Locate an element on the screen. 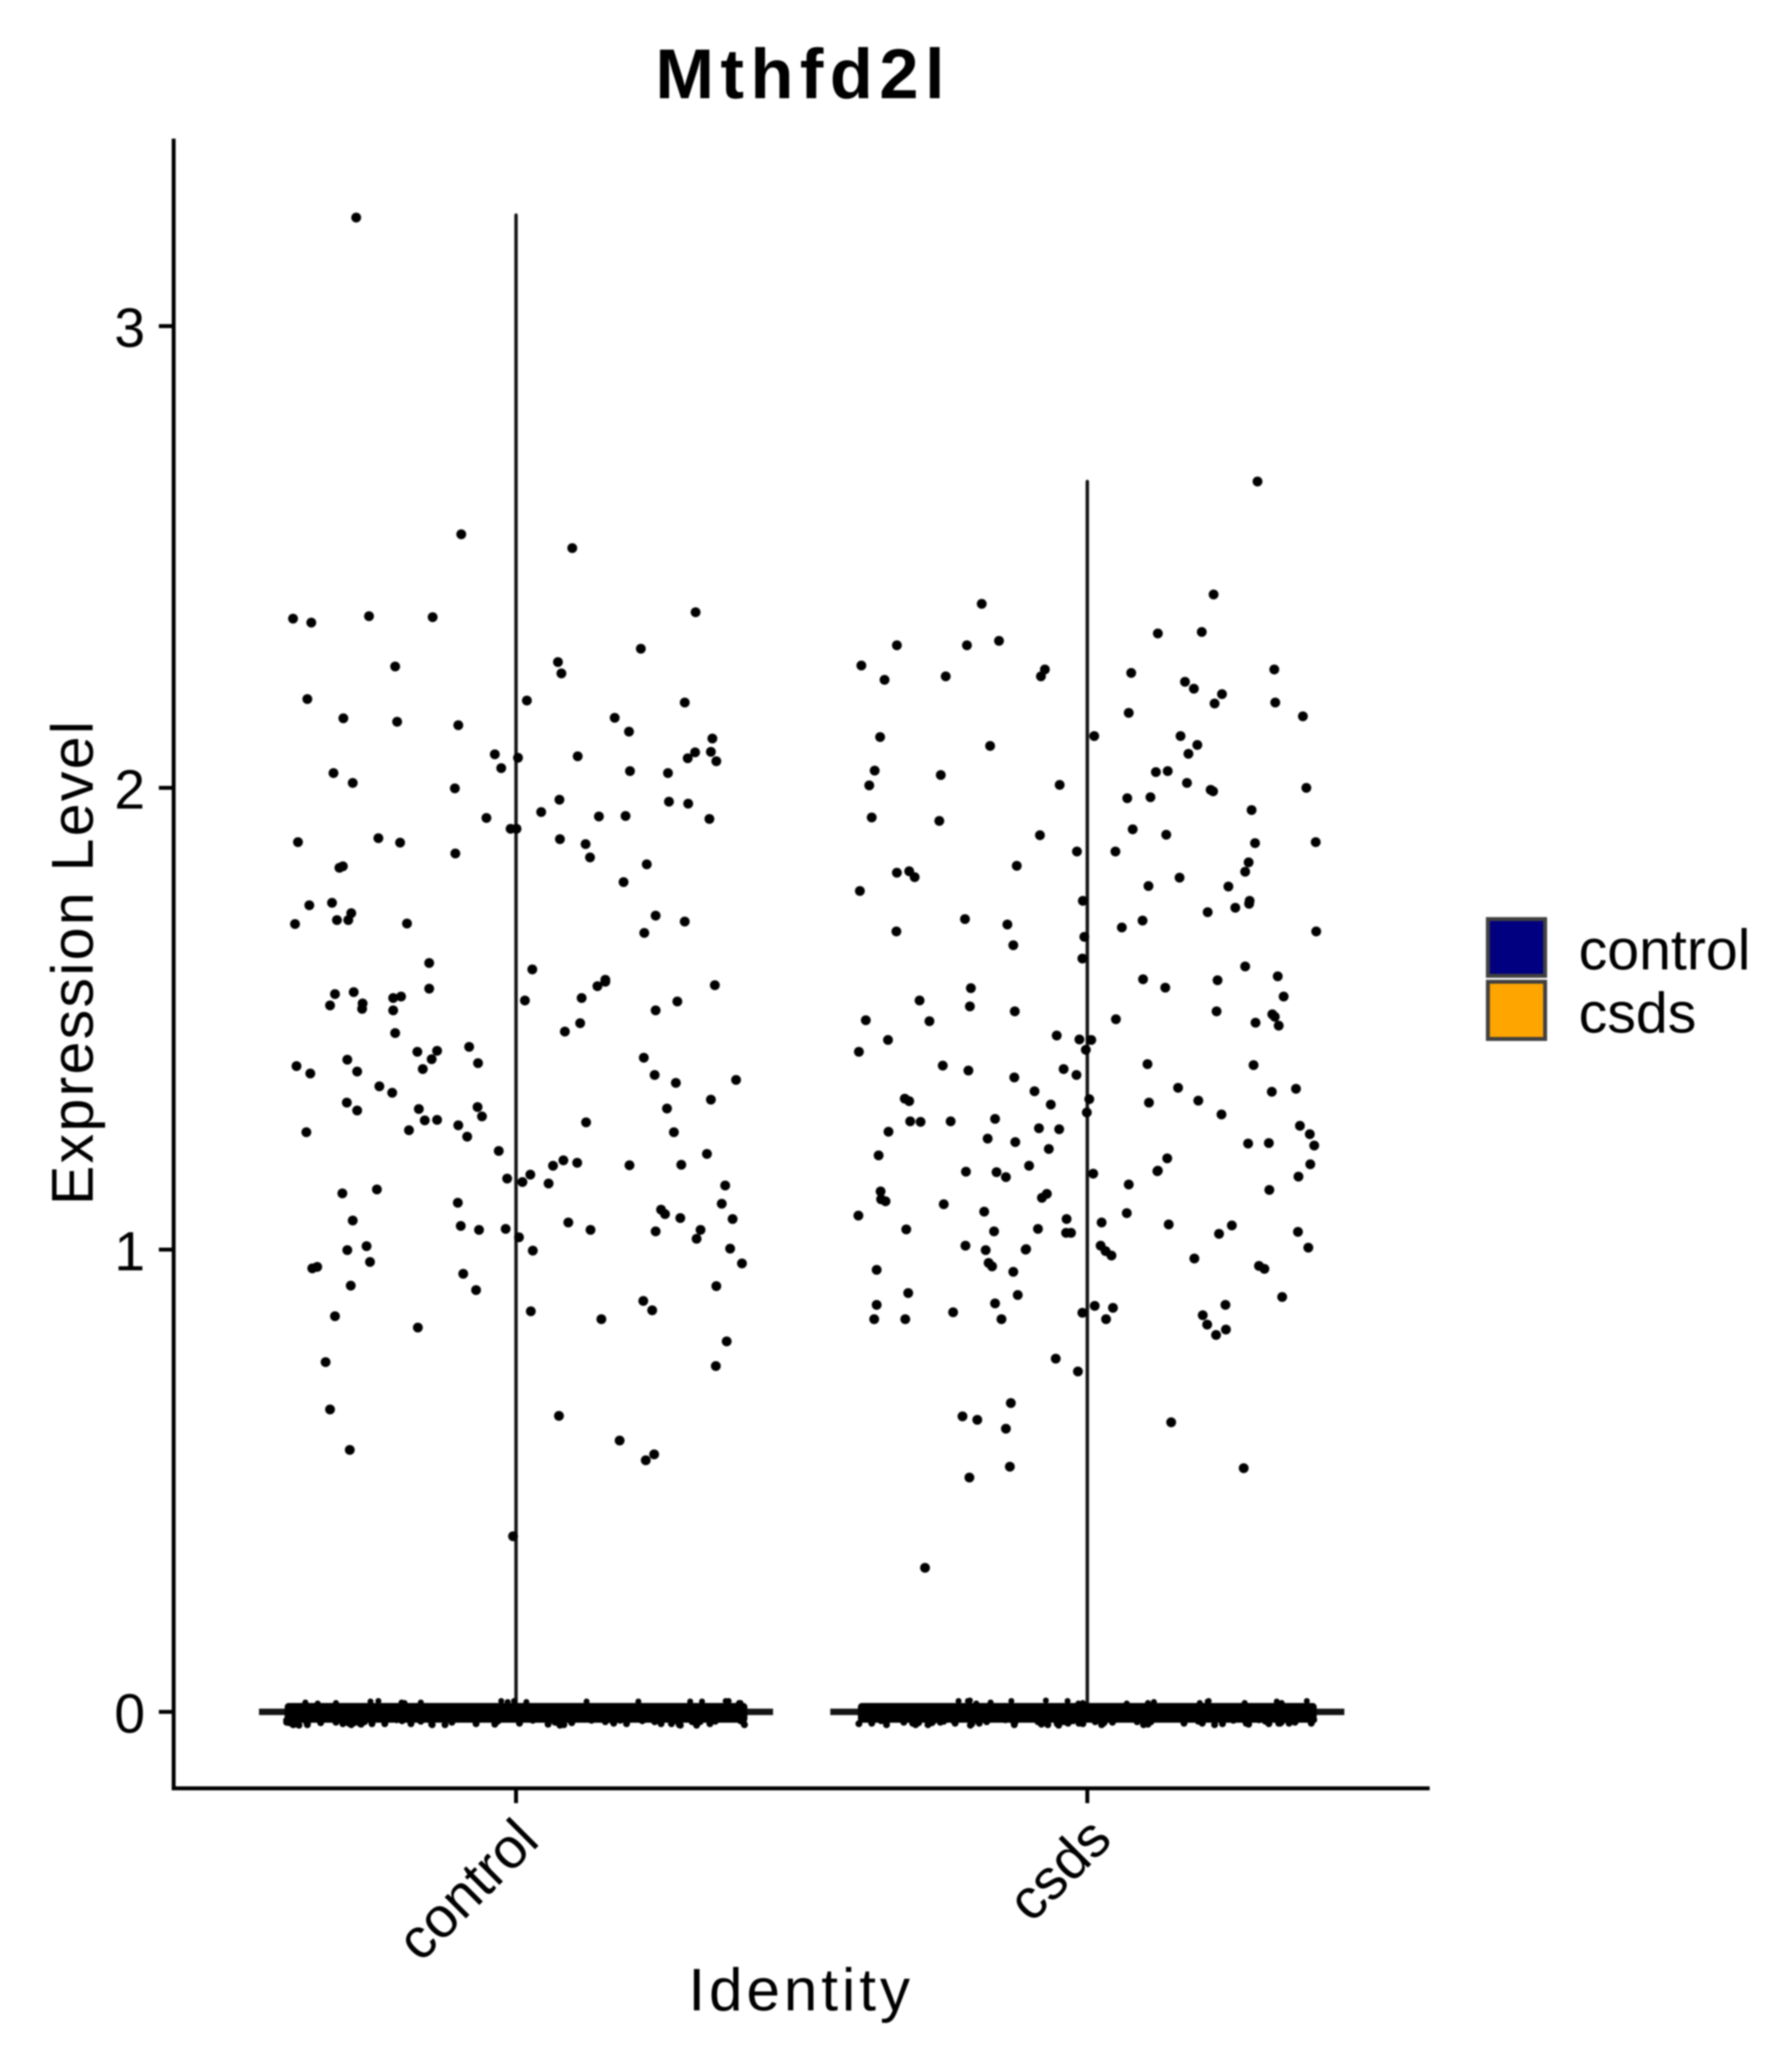 The image size is (1776, 2072). svg-text: 2 is located at coordinates (129, 790).